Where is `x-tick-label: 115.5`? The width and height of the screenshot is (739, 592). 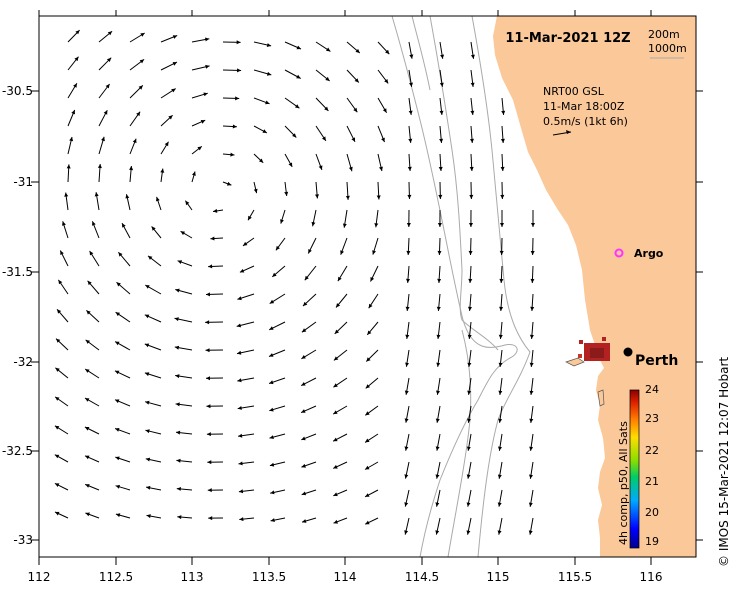 x-tick-label: 115.5 is located at coordinates (575, 577).